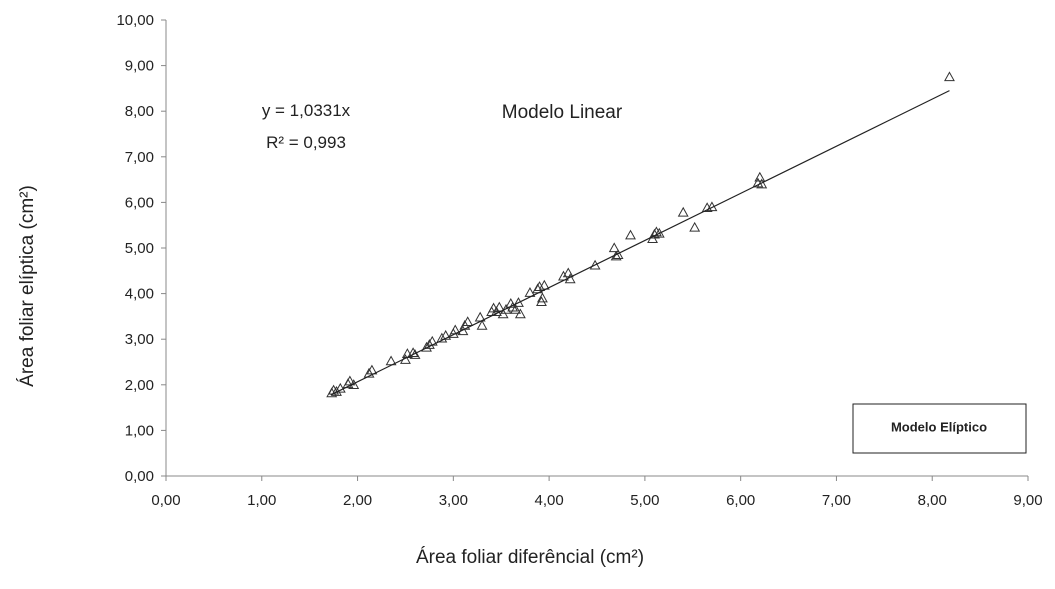  Describe the element at coordinates (306, 142) in the screenshot. I see `r-squared-annotation: R² = 0,993` at that location.